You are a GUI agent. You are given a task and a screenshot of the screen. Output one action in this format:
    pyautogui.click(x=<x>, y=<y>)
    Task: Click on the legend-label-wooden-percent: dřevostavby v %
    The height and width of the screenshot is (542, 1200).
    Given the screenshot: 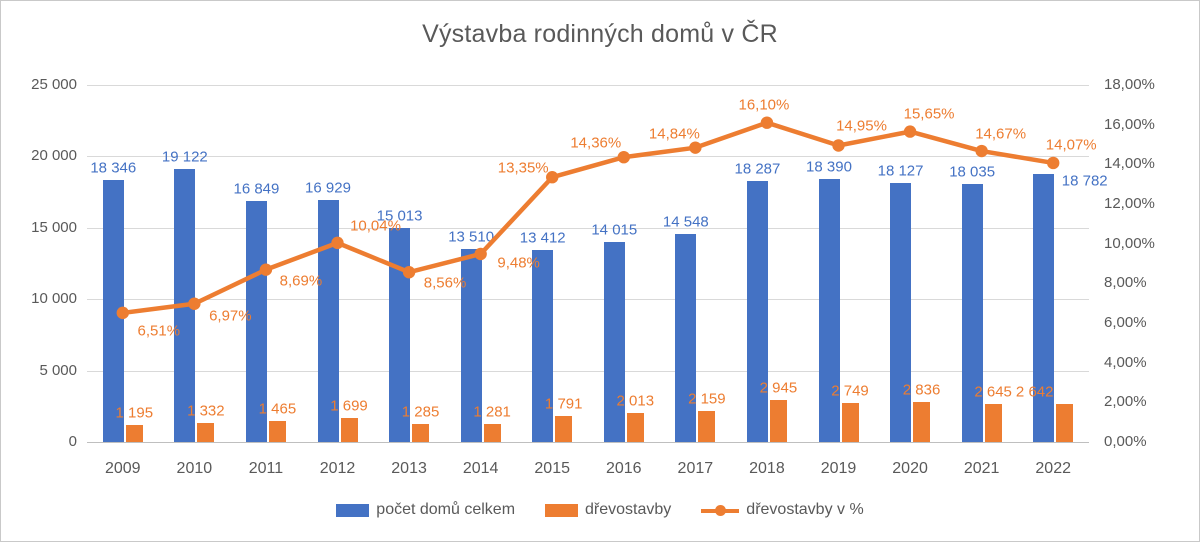 What is the action you would take?
    pyautogui.click(x=805, y=509)
    